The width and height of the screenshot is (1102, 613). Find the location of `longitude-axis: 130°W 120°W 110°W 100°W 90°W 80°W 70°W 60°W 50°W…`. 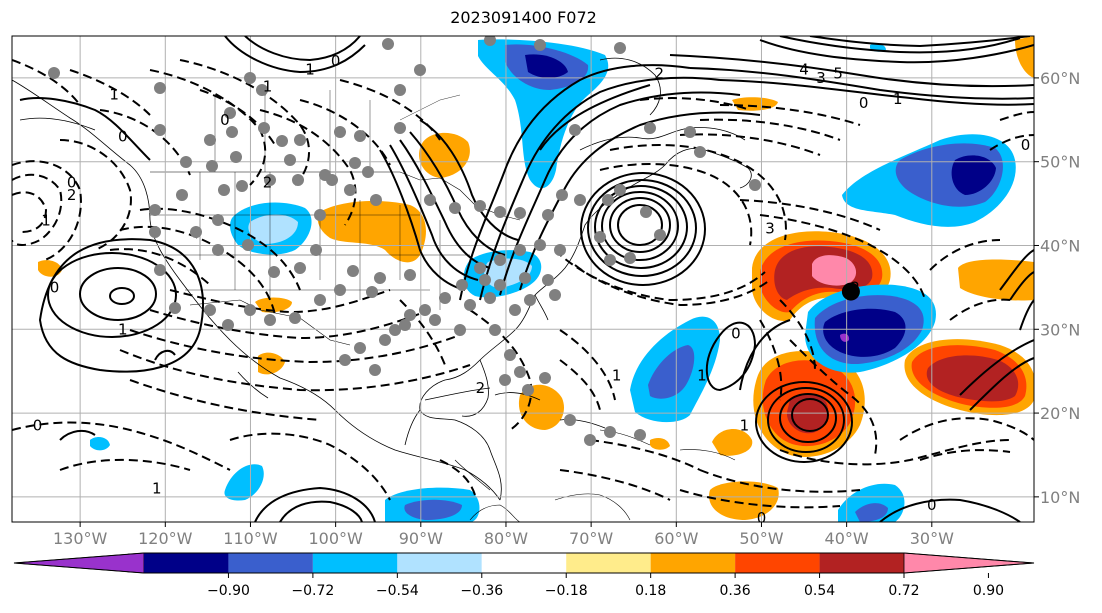

longitude-axis: 130°W 120°W 110°W 100°W 90°W 80°W 70°W 60°W 50°W… is located at coordinates (503, 535).